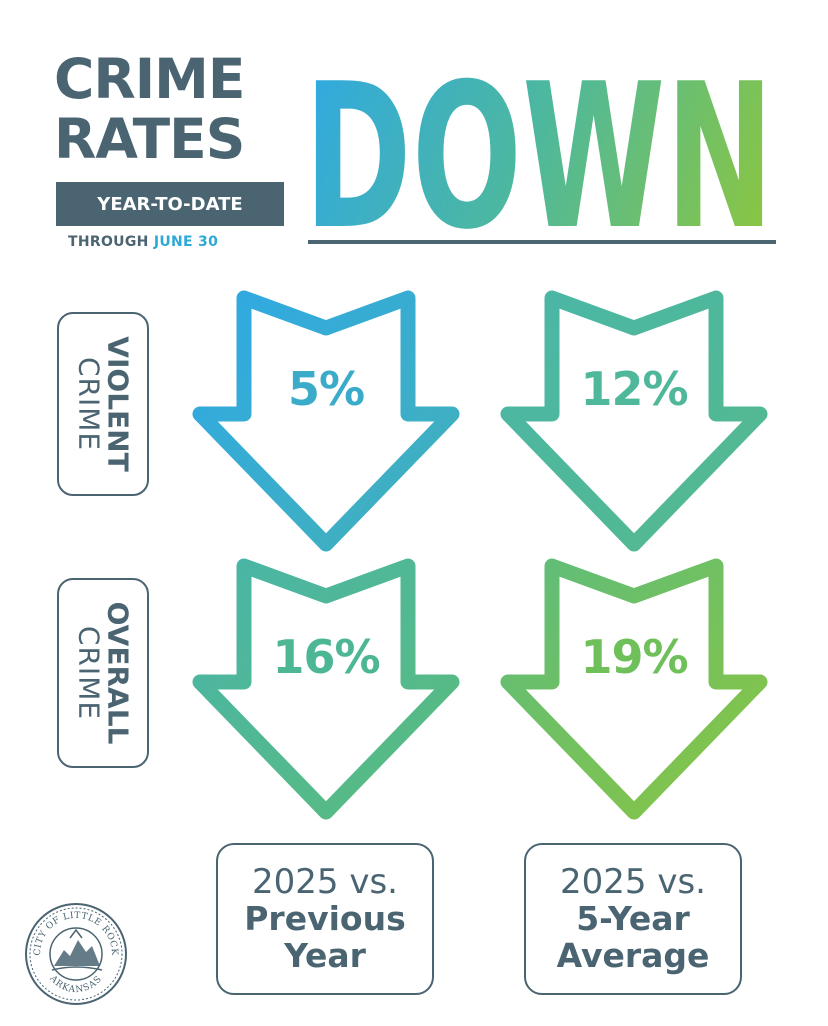 The image size is (828, 1026). What do you see at coordinates (170, 204) in the screenshot?
I see `year-to-date-badge: YEAR-TO-DATE` at bounding box center [170, 204].